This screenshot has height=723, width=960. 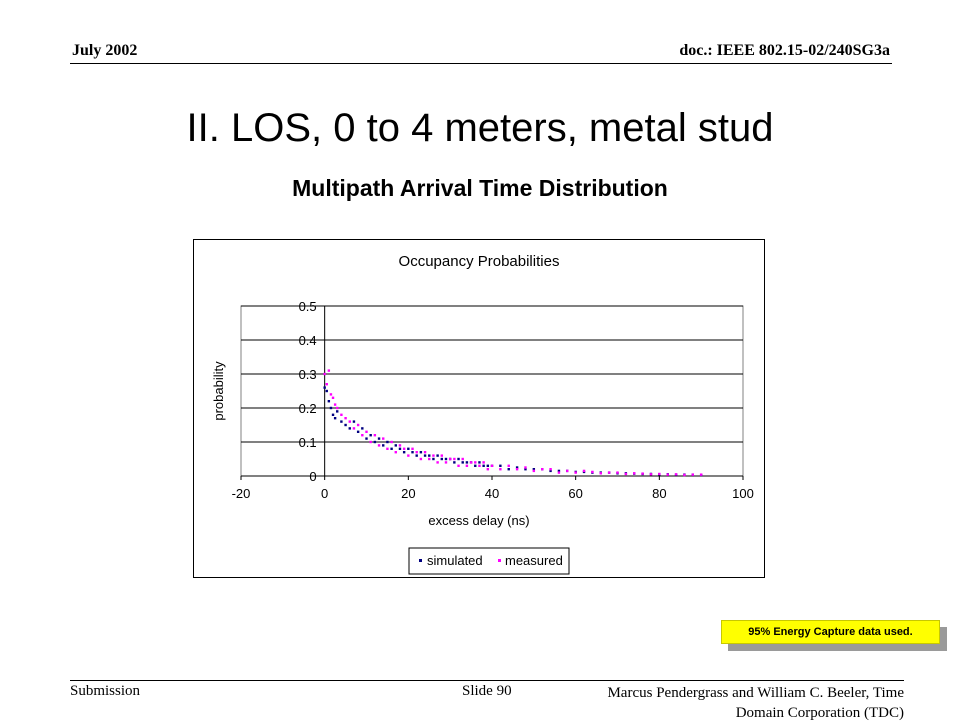 I want to click on legend-marker-simulated, so click(x=420, y=560).